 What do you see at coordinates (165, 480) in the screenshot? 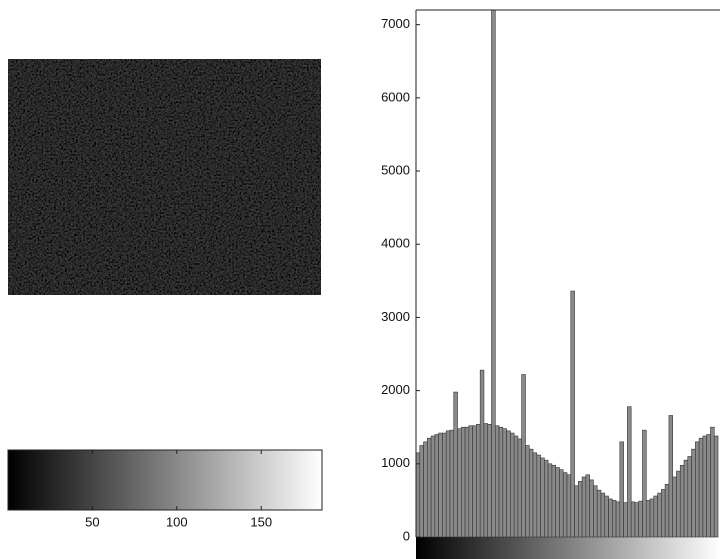
I see `colorbar-gradient` at bounding box center [165, 480].